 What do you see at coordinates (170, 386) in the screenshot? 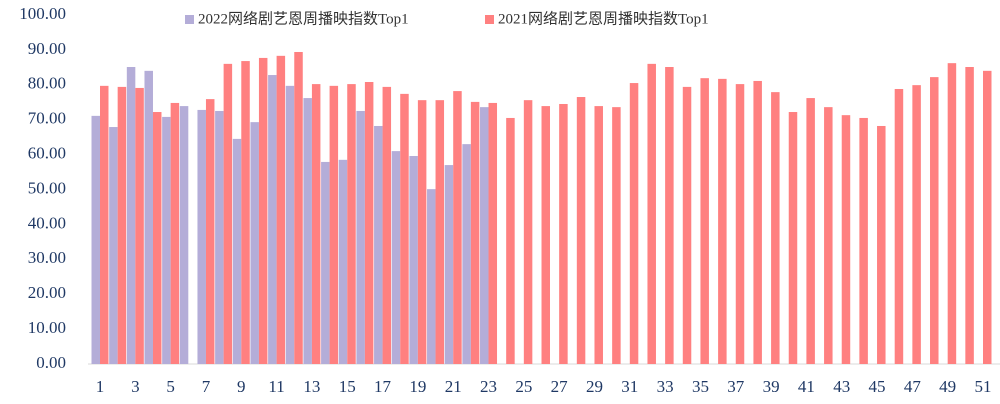
I see `x-tick-label: 5` at bounding box center [170, 386].